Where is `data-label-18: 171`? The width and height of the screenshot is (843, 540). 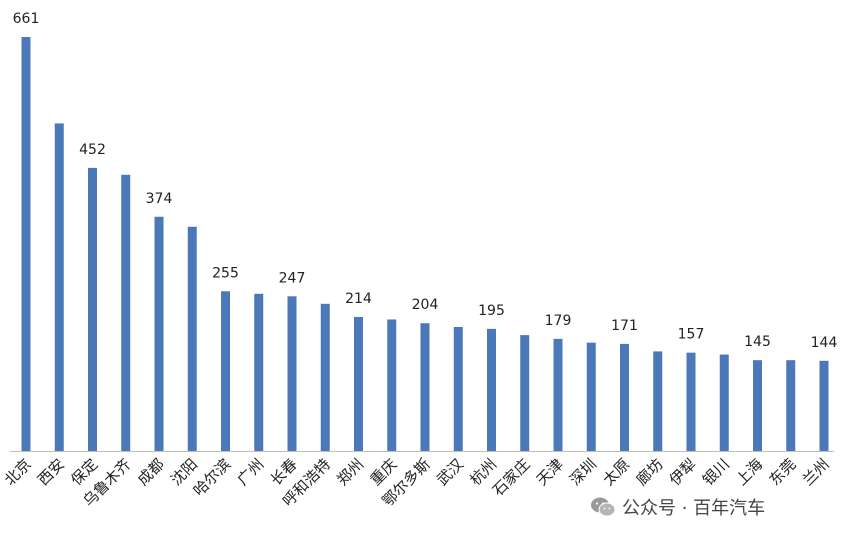
data-label-18: 171 is located at coordinates (624, 326).